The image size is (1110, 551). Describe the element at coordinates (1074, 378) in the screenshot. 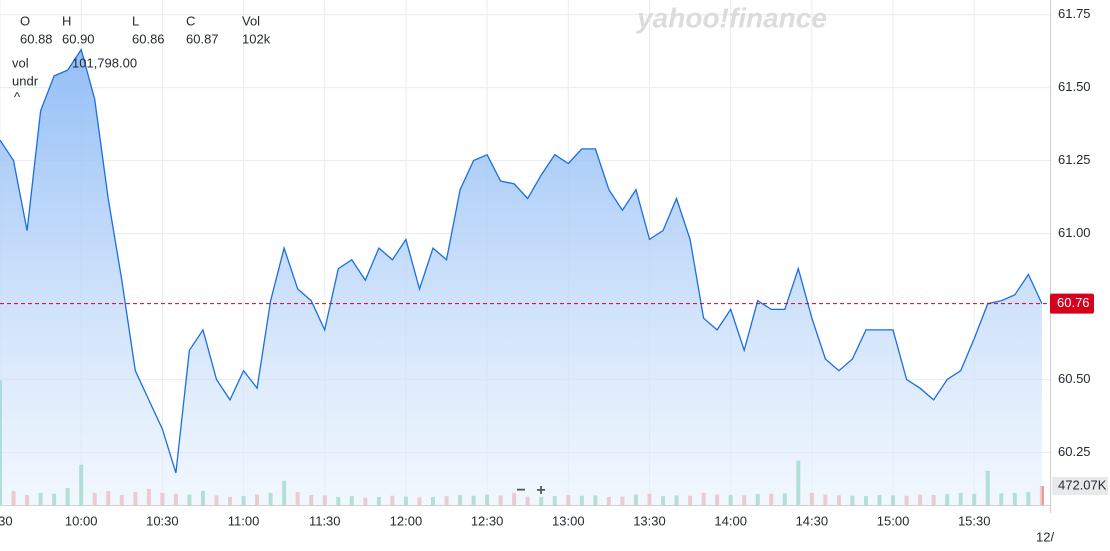

I see `y-tick-label: 60.50` at that location.